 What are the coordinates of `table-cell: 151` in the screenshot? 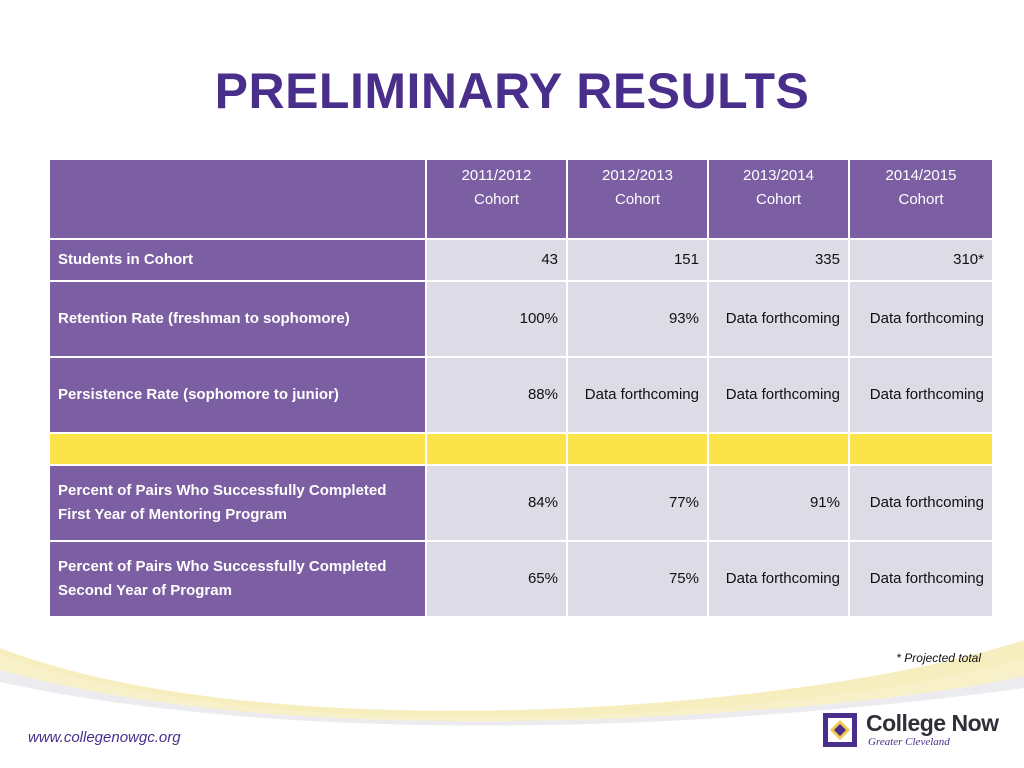 It's located at (637, 260).